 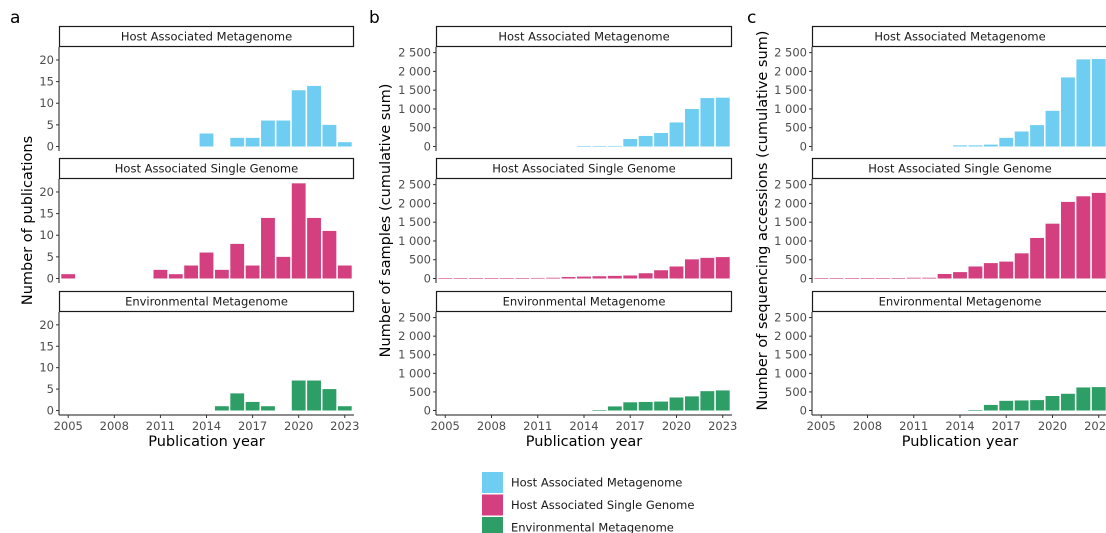 What do you see at coordinates (959, 37) in the screenshot?
I see `facet-strip-label: Host Associated Metagenome` at bounding box center [959, 37].